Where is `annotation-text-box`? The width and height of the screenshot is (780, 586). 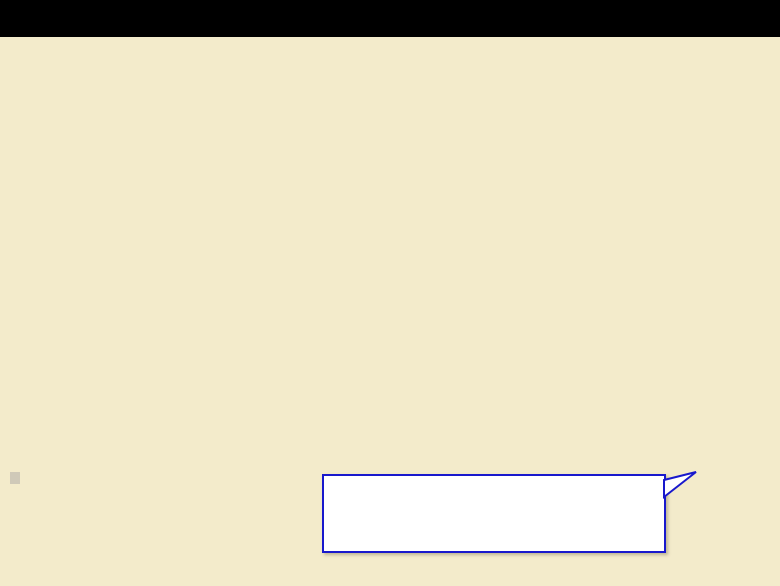
annotation-text-box is located at coordinates (494, 513).